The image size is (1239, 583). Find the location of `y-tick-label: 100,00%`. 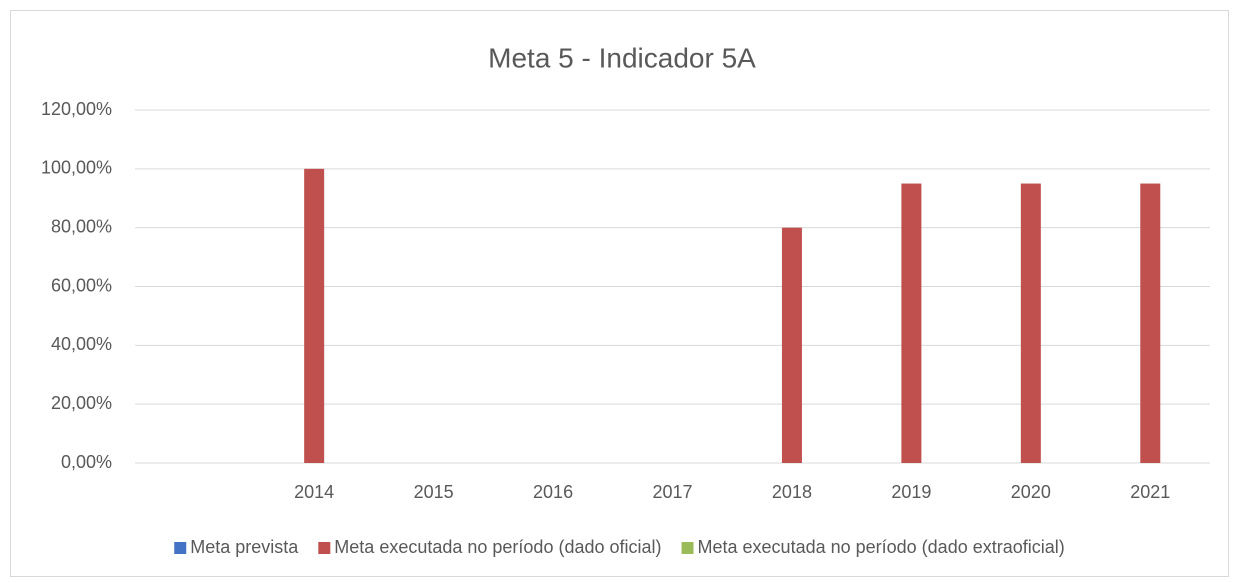

y-tick-label: 100,00% is located at coordinates (76, 168).